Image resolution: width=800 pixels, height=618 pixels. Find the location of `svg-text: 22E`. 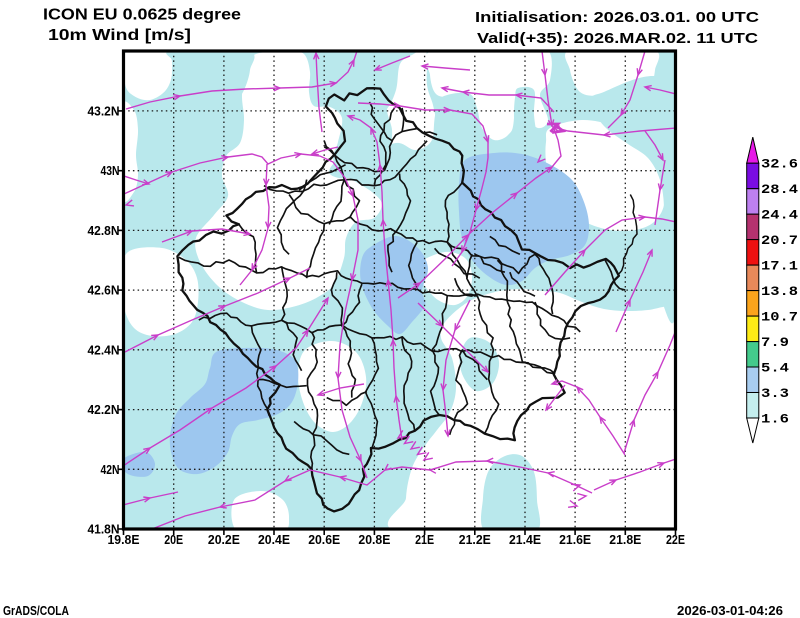

svg-text: 22E is located at coordinates (675, 540).